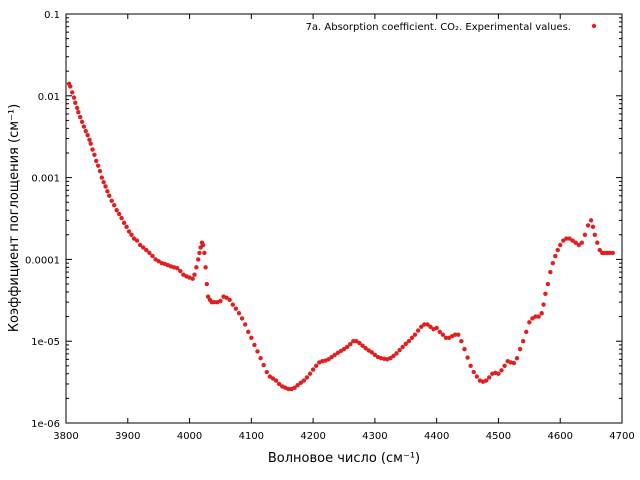 The width and height of the screenshot is (640, 480). Describe the element at coordinates (65, 436) in the screenshot. I see `x-tick-label: 3800` at that location.